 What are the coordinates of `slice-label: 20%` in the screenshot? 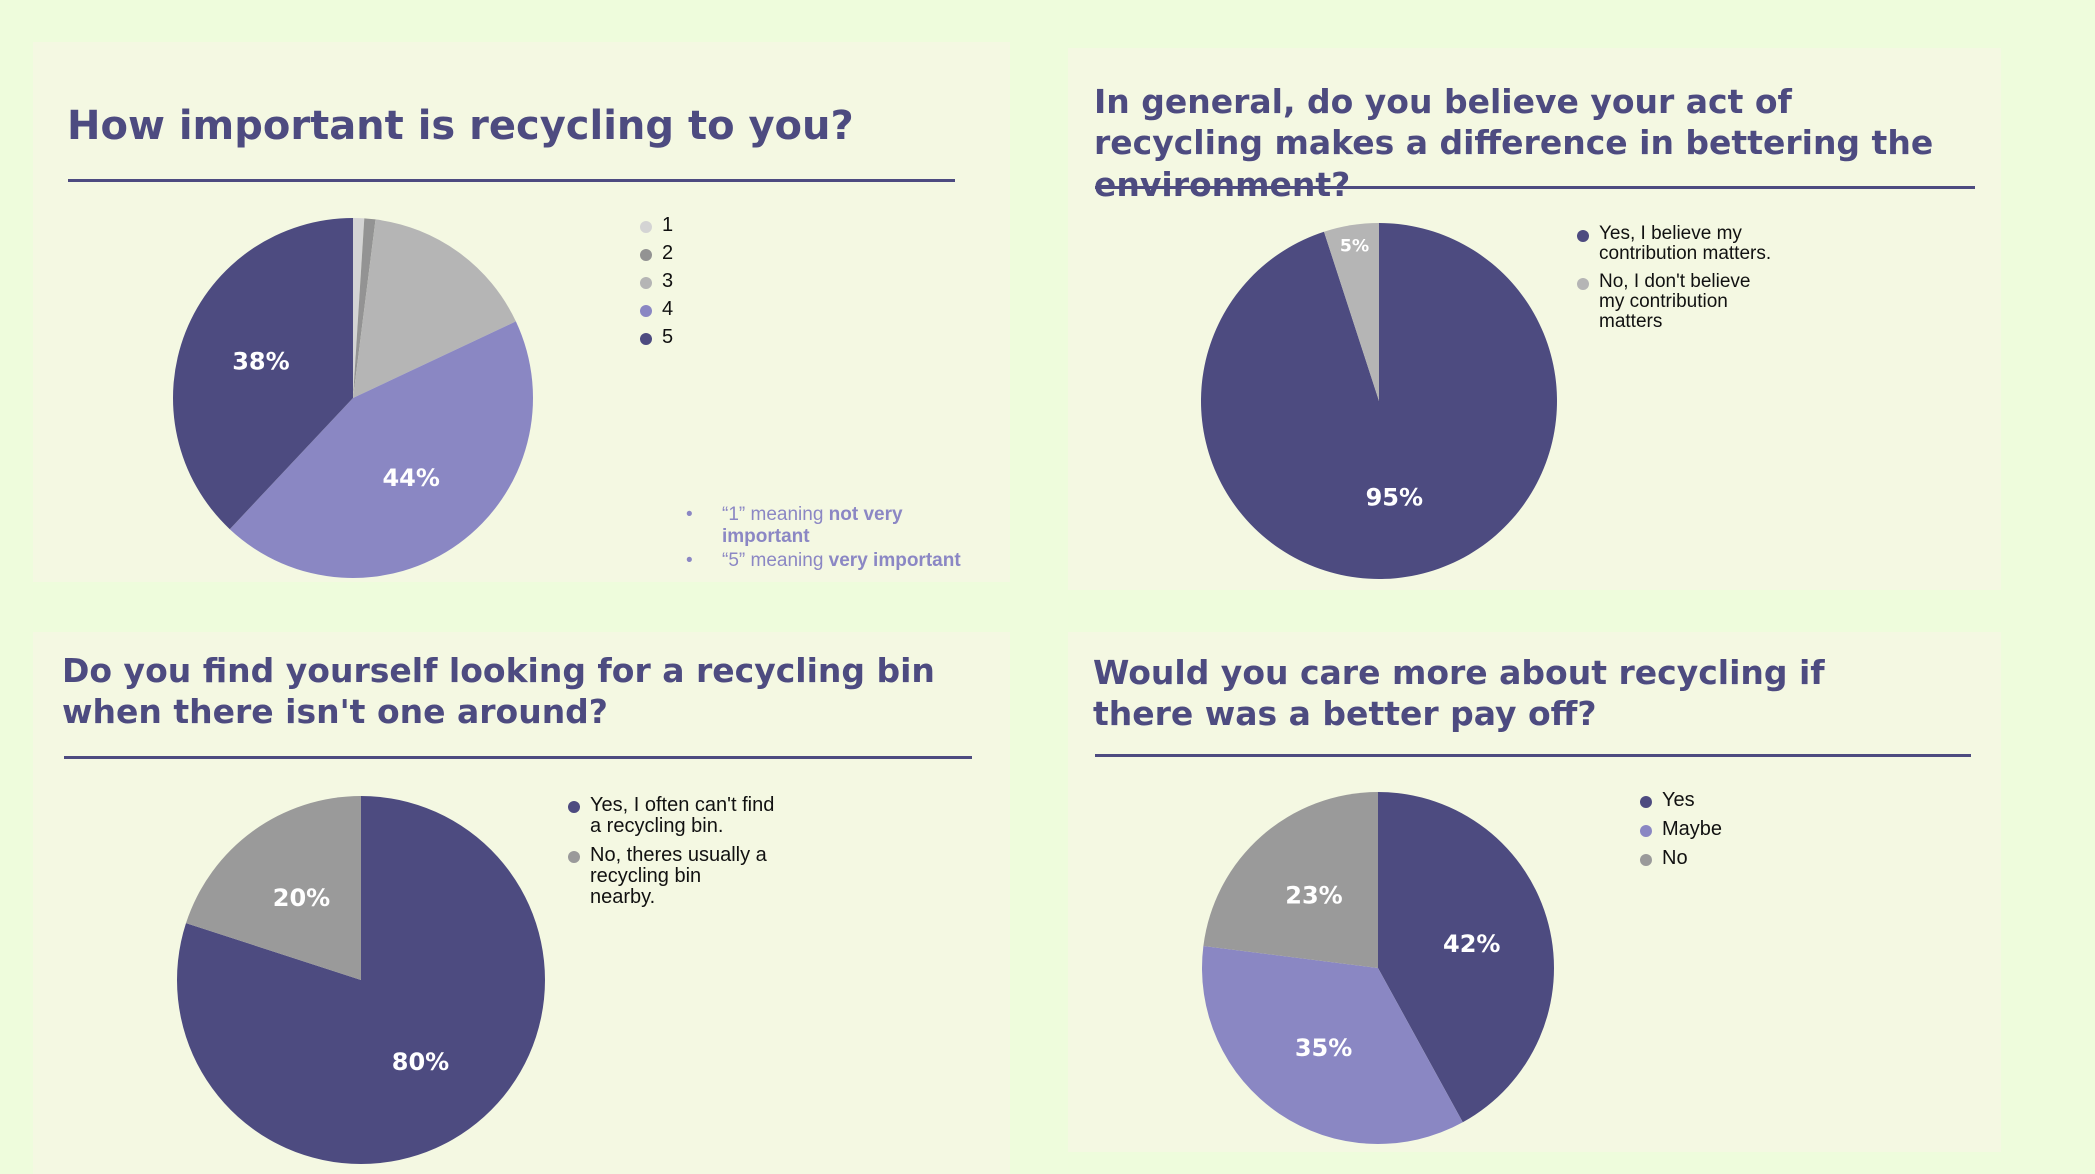 It's located at (301, 898).